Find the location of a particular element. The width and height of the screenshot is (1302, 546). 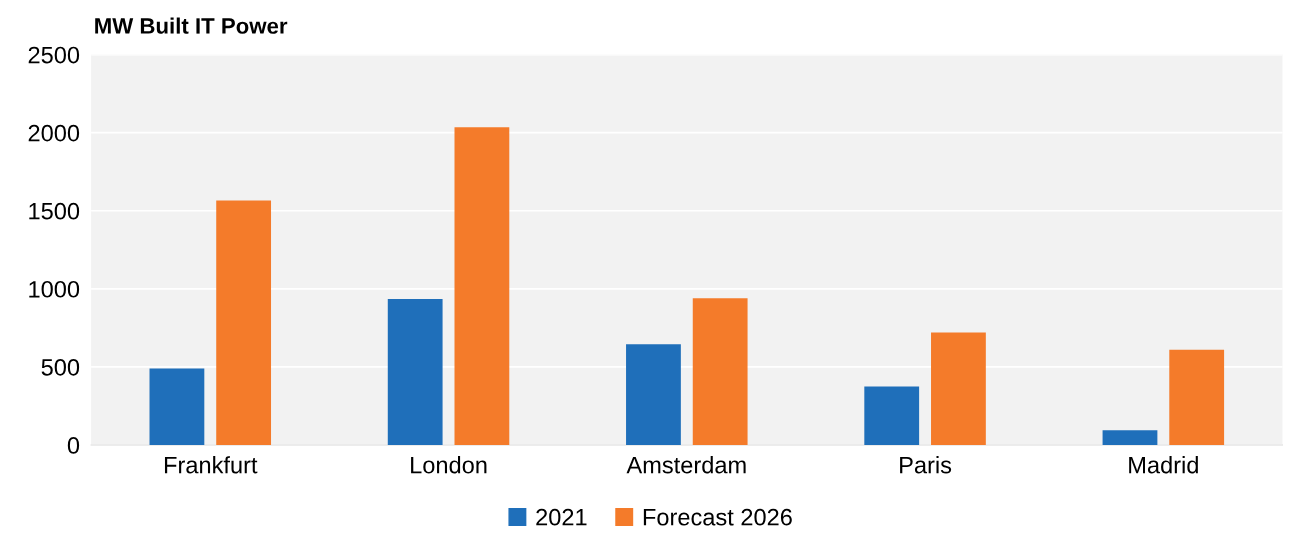

x-tick-label: Paris is located at coordinates (926, 465).